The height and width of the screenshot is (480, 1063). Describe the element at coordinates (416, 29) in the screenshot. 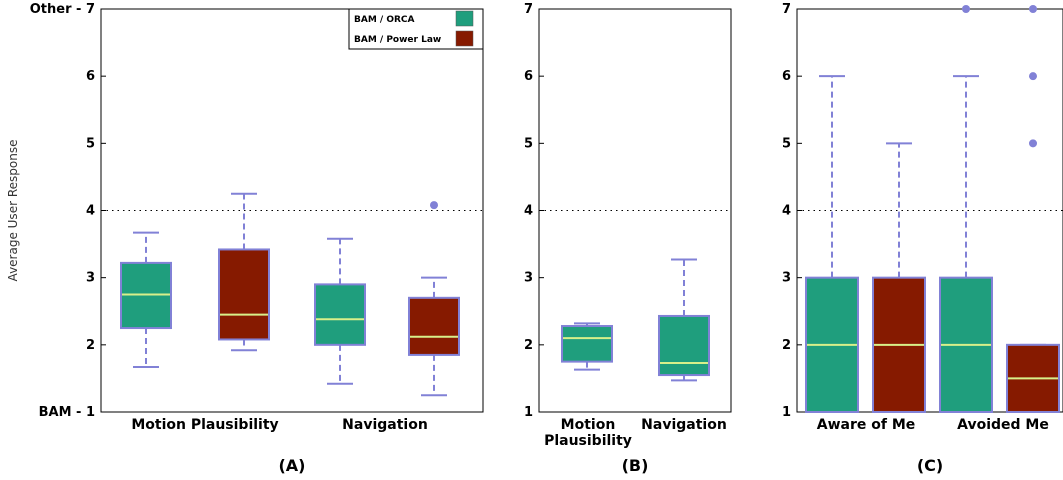

I see `legend: BAM / ORCA BAM / Power Law` at that location.